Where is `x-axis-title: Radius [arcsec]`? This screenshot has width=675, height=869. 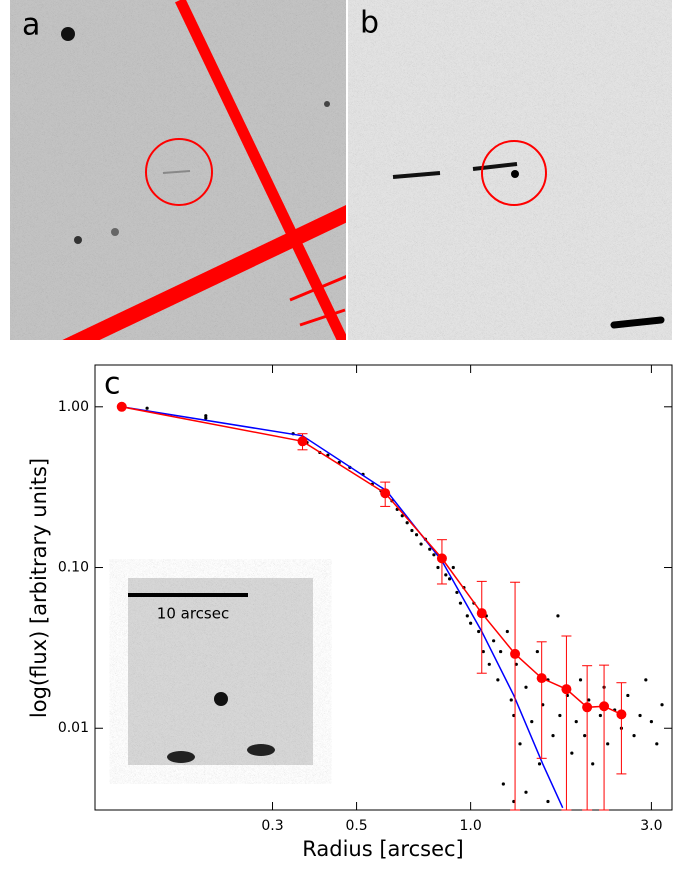
x-axis-title: Radius [arcsec] is located at coordinates (382, 849).